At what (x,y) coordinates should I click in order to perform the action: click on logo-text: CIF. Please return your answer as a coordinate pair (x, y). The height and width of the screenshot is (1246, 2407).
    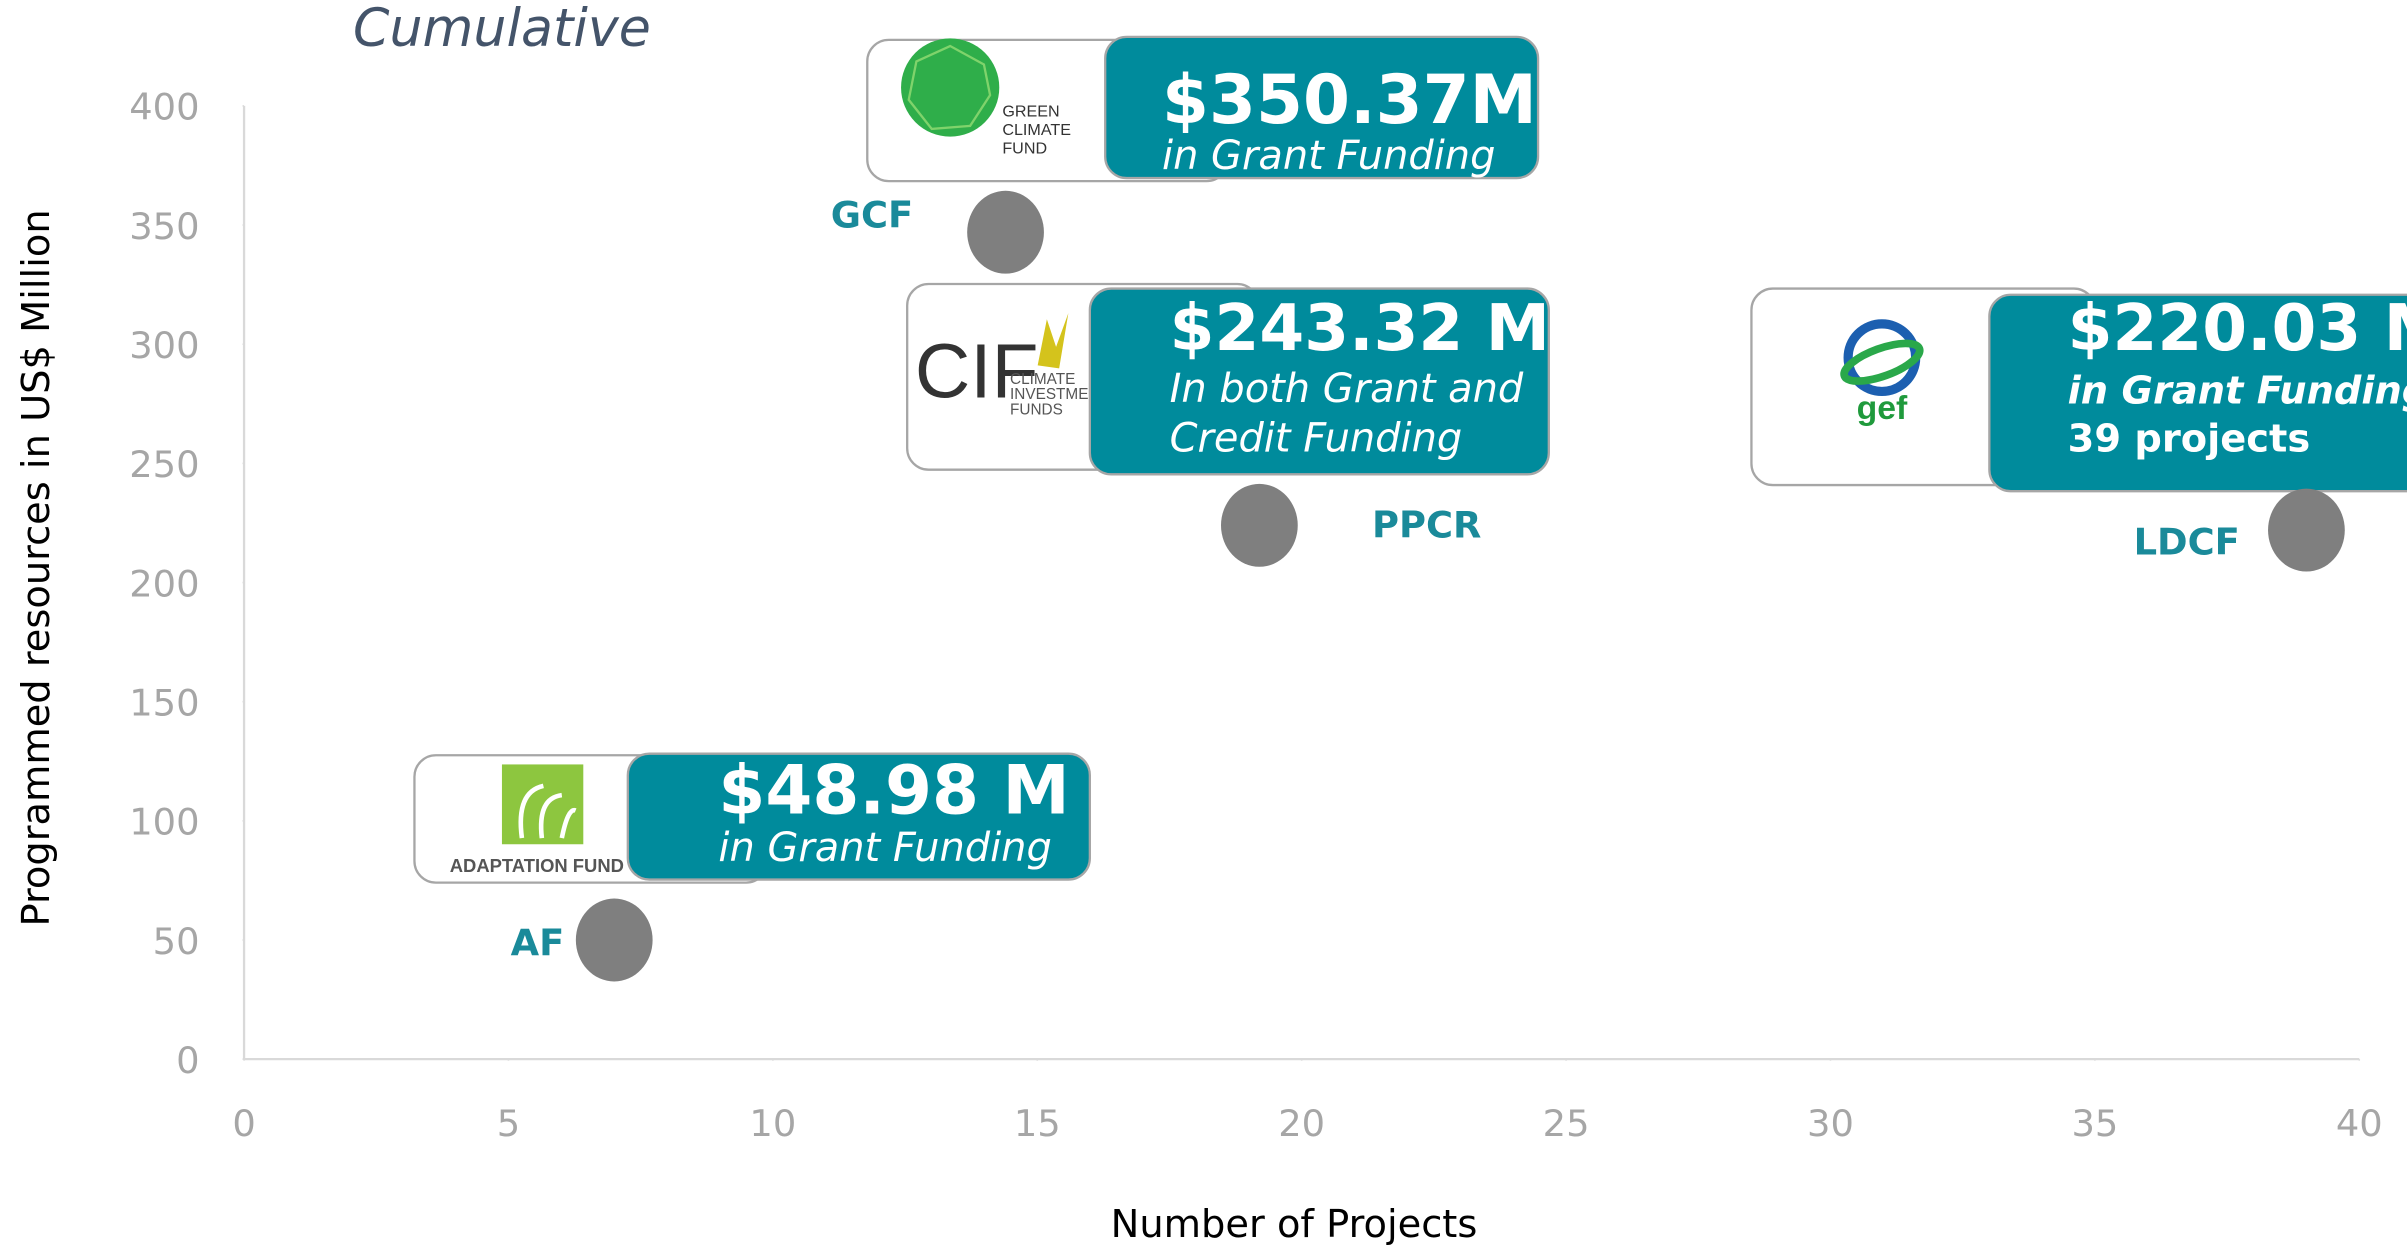
    Looking at the image, I should click on (977, 372).